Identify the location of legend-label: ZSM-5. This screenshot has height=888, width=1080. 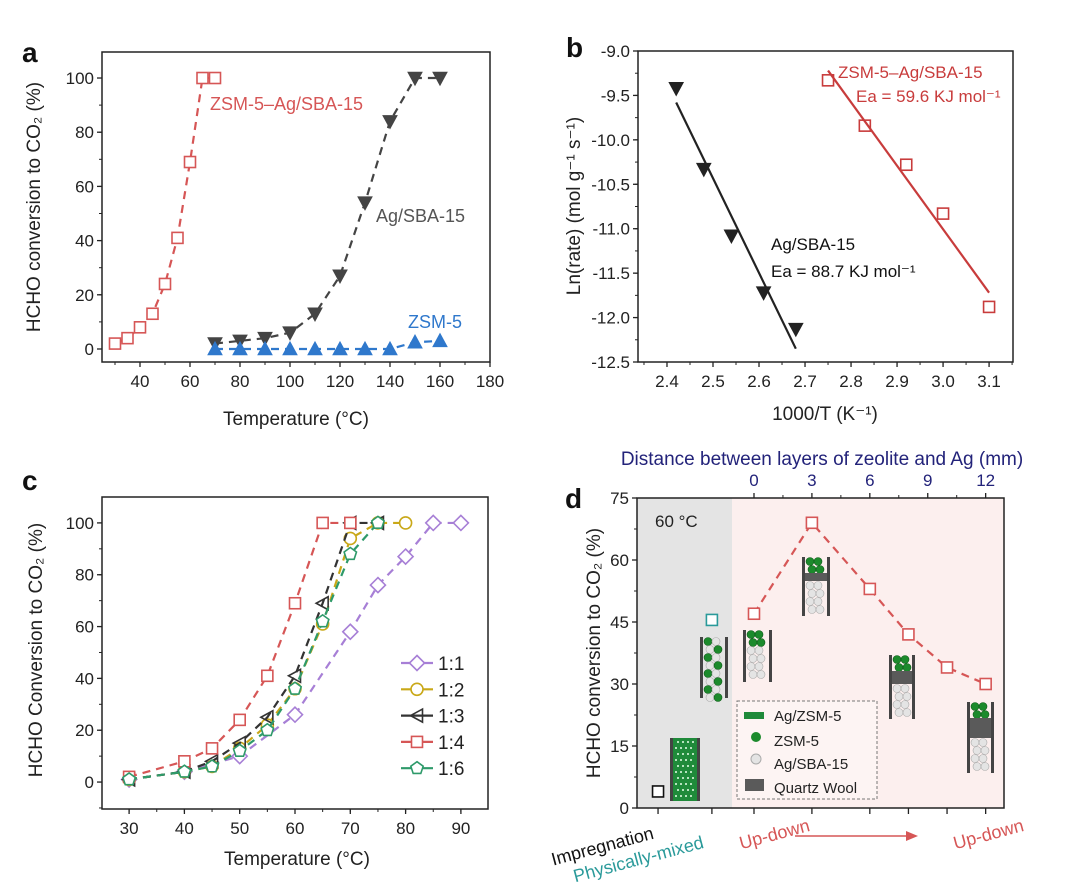
(796, 741).